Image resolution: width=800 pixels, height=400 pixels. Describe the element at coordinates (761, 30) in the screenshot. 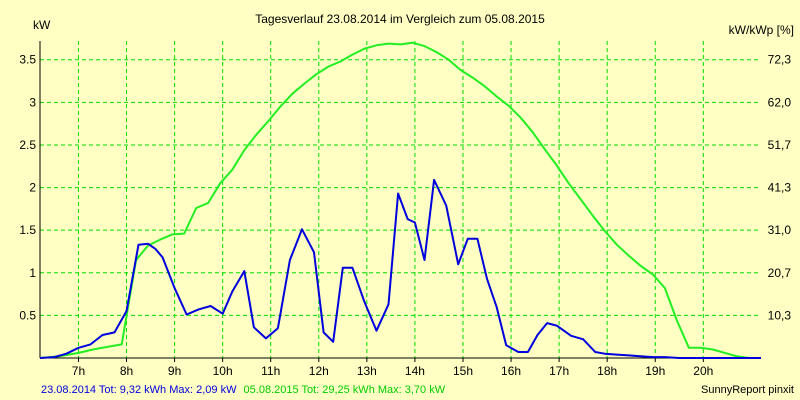

I see `right-axis-unit-label: kW/kWp [%]` at that location.